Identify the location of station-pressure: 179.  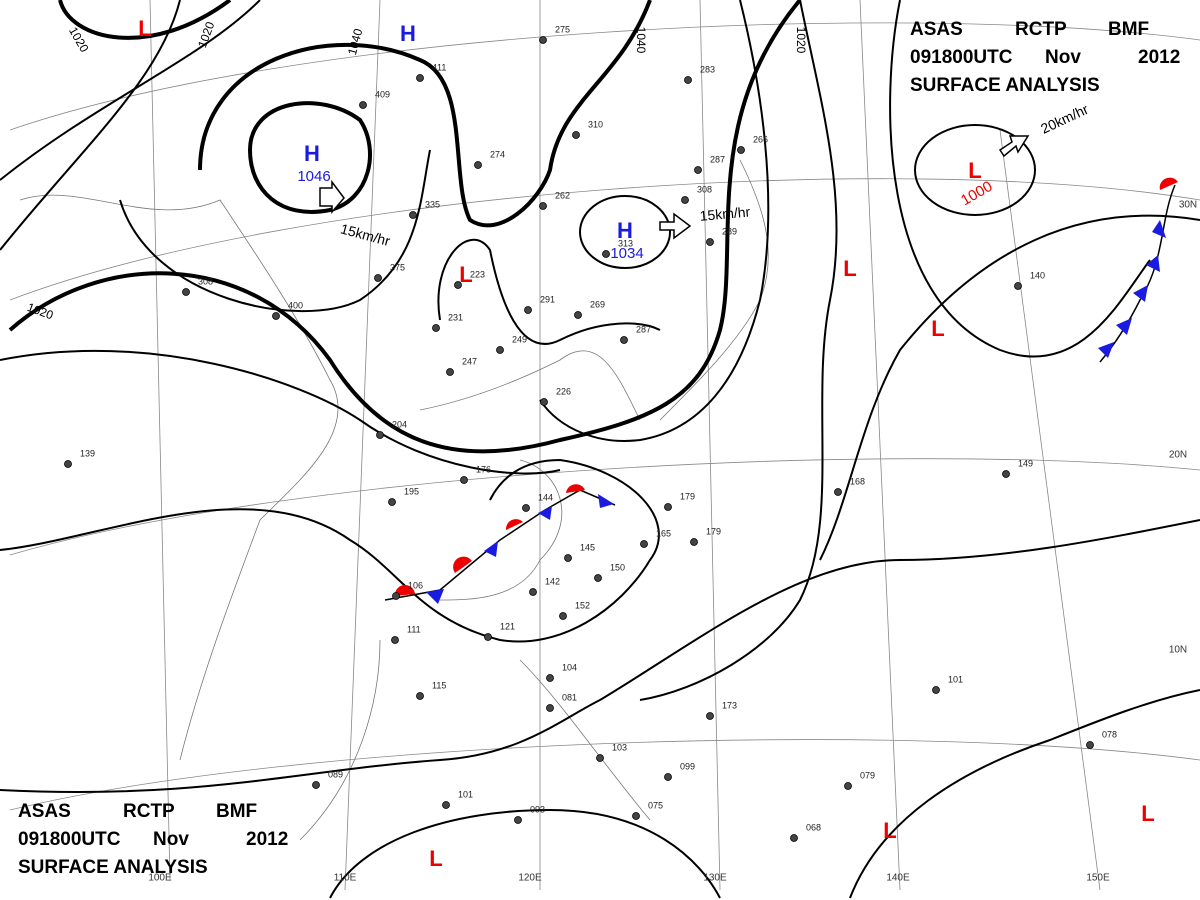
(687, 496).